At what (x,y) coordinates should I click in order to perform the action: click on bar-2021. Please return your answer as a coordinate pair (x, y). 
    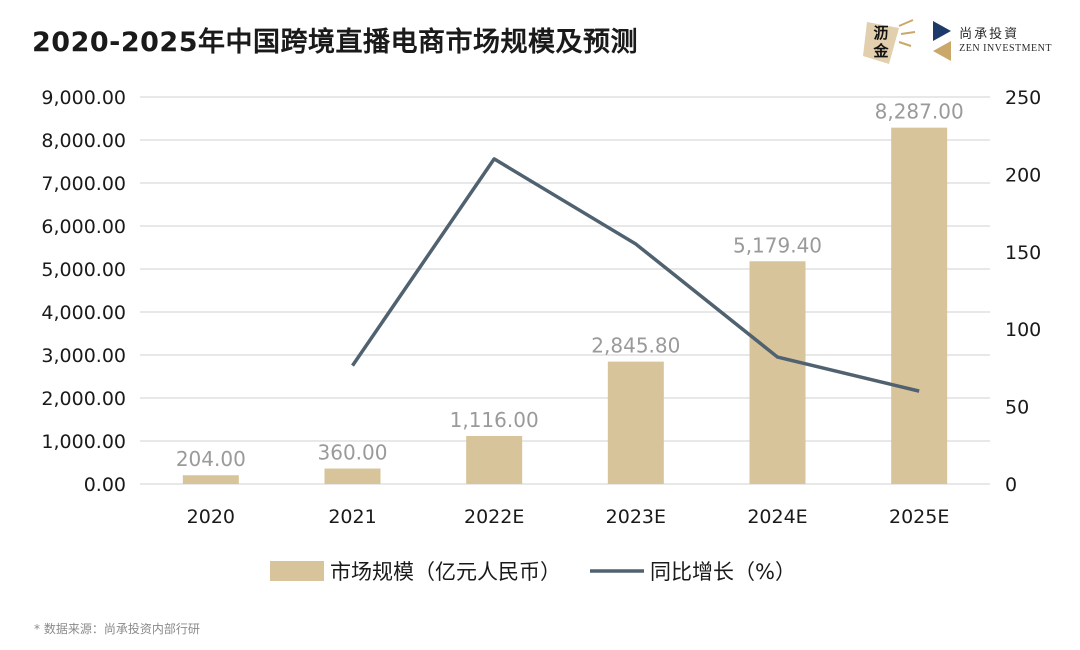
    Looking at the image, I should click on (352, 476).